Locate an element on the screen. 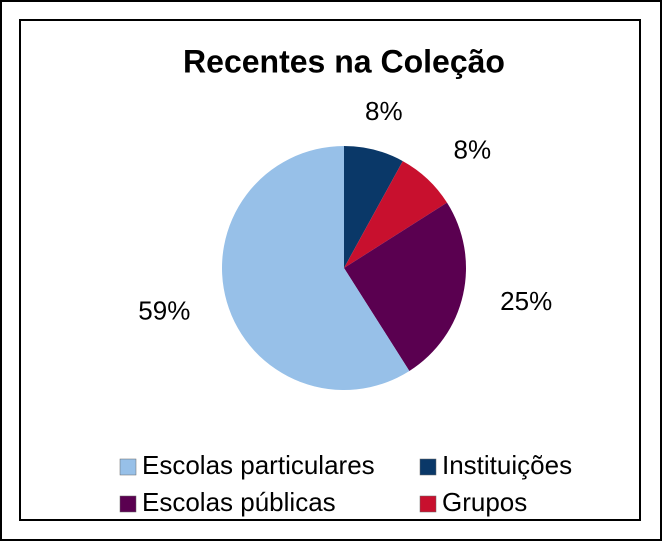 The height and width of the screenshot is (546, 662). legend-label: Instituições is located at coordinates (507, 465).